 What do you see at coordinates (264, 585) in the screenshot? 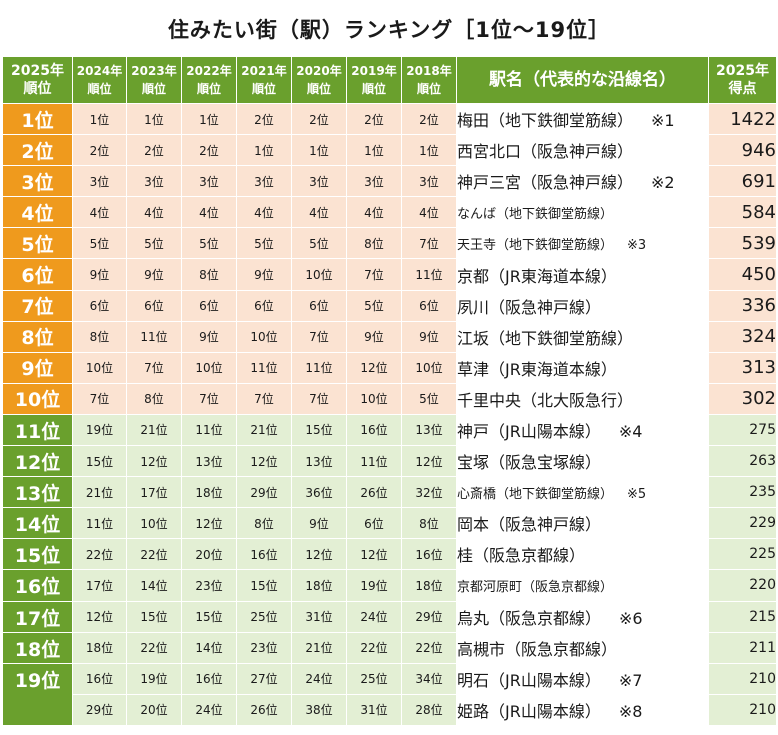
I see `past-rank-cell: 15位` at bounding box center [264, 585].